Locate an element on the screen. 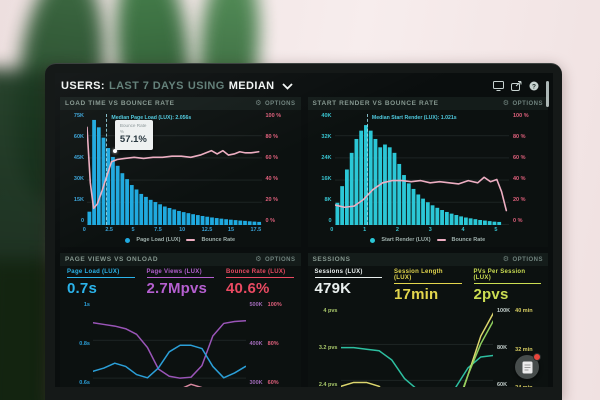 This screenshot has height=400, width=600. y-tick: 3.2 pvs is located at coordinates (328, 347).